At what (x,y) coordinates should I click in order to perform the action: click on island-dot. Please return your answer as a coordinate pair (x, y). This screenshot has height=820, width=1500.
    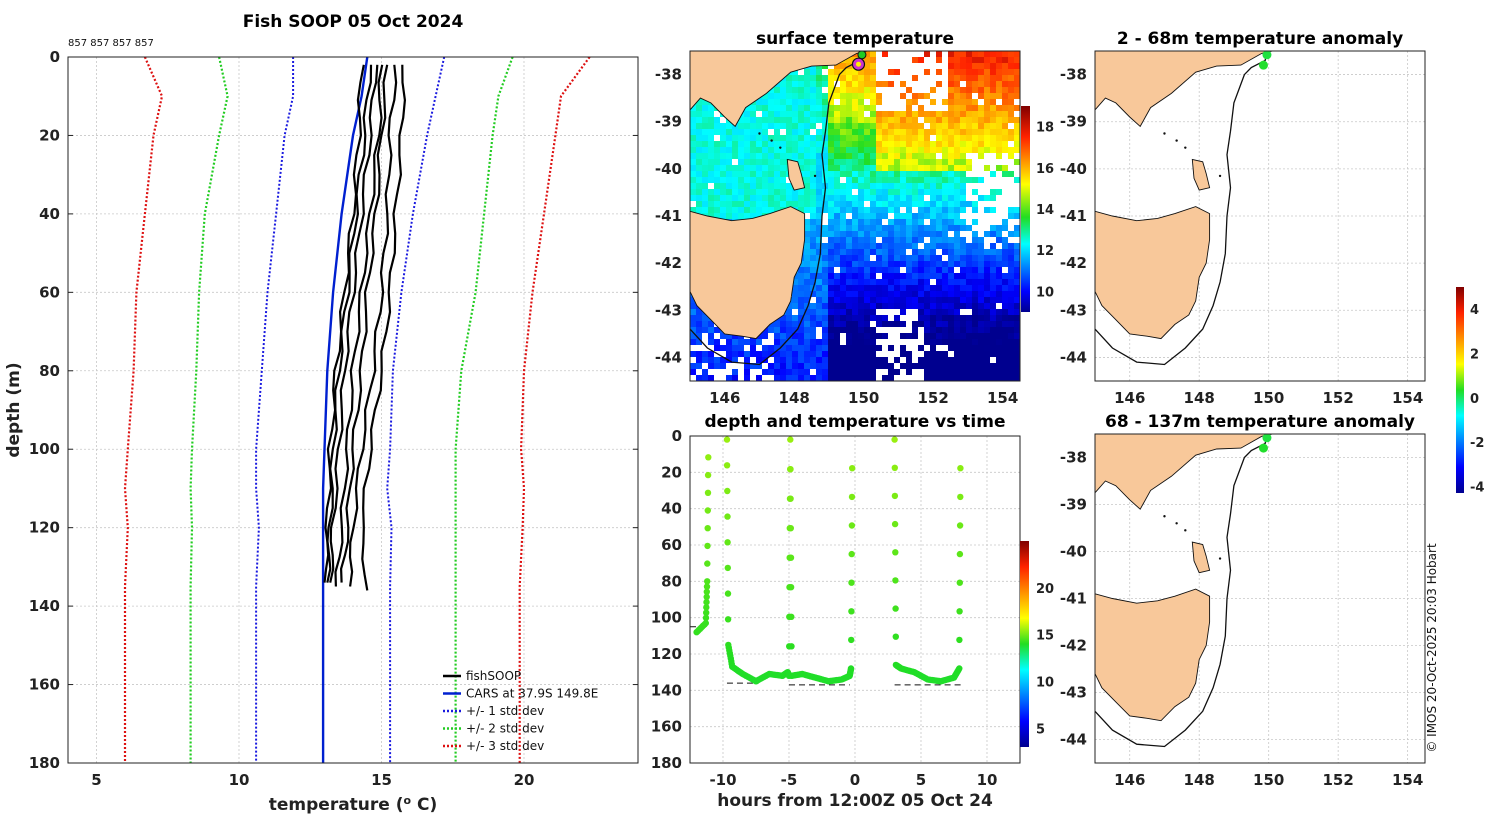
    Looking at the image, I should click on (1220, 176).